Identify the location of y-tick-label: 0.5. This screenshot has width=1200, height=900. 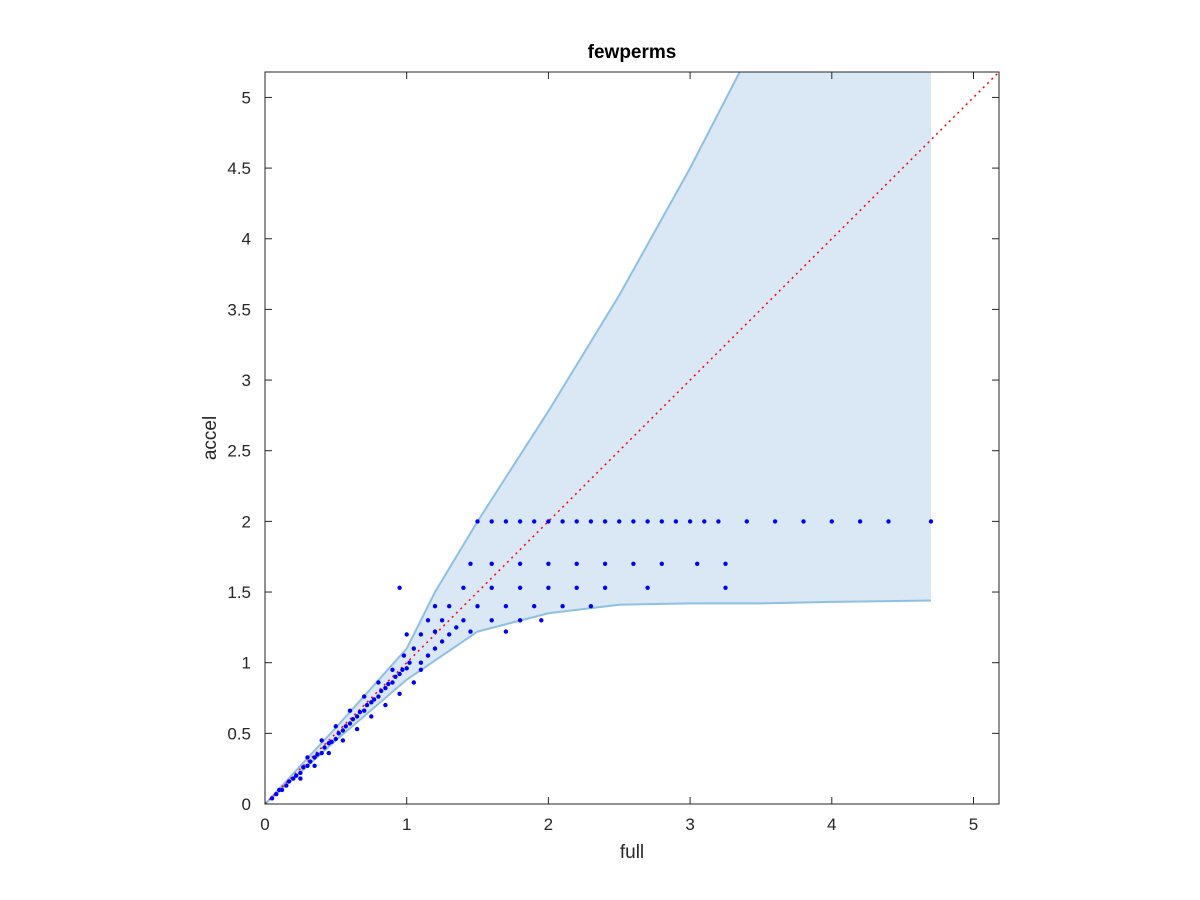
(239, 733).